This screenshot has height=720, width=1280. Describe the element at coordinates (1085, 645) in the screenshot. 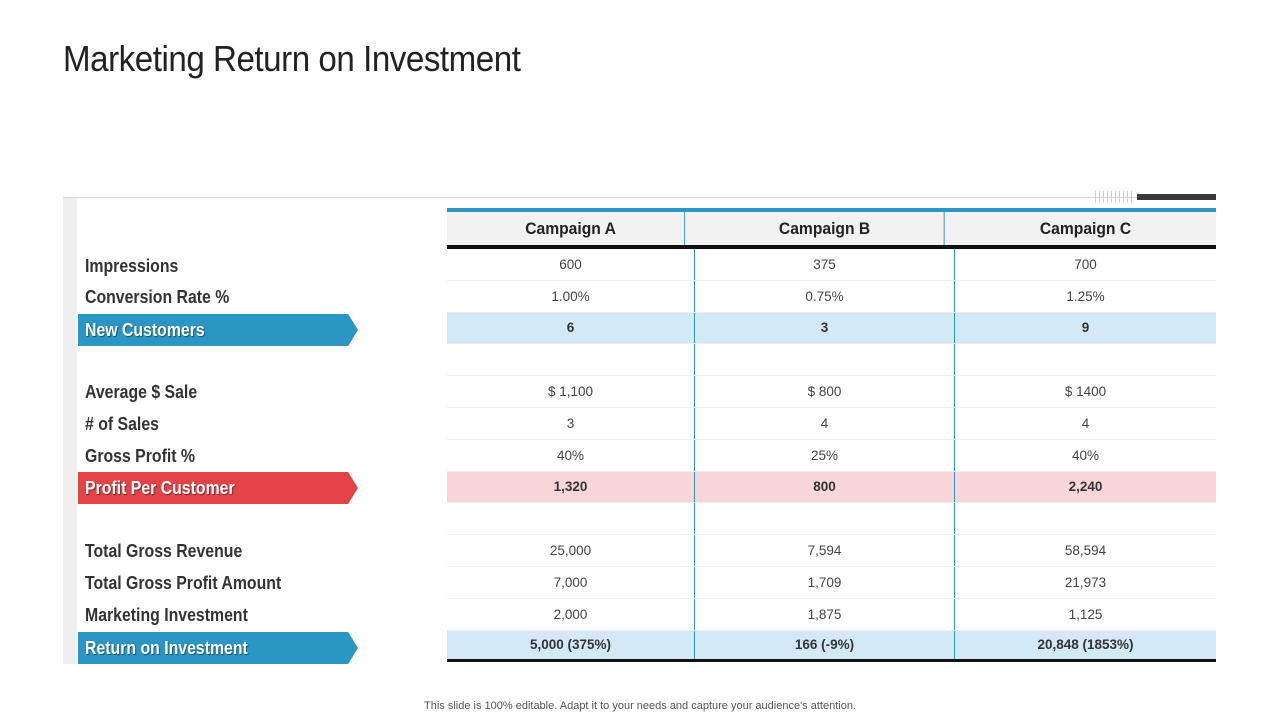

I see `table-cell: 20,848 (1853%)` at that location.